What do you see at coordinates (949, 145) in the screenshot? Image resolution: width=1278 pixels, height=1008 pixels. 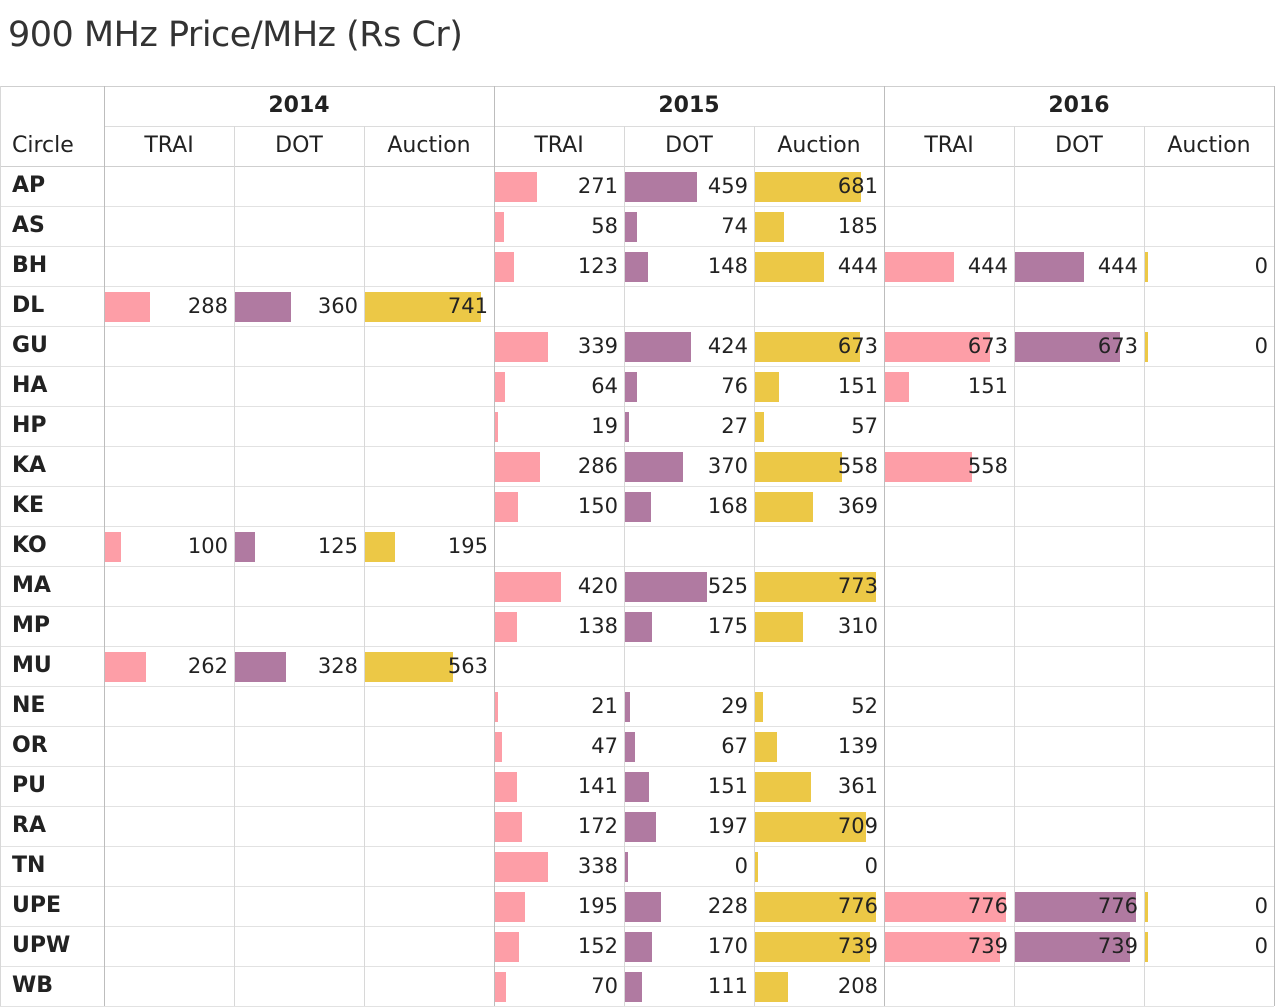 I see `measure-header-trai: TRAI` at bounding box center [949, 145].